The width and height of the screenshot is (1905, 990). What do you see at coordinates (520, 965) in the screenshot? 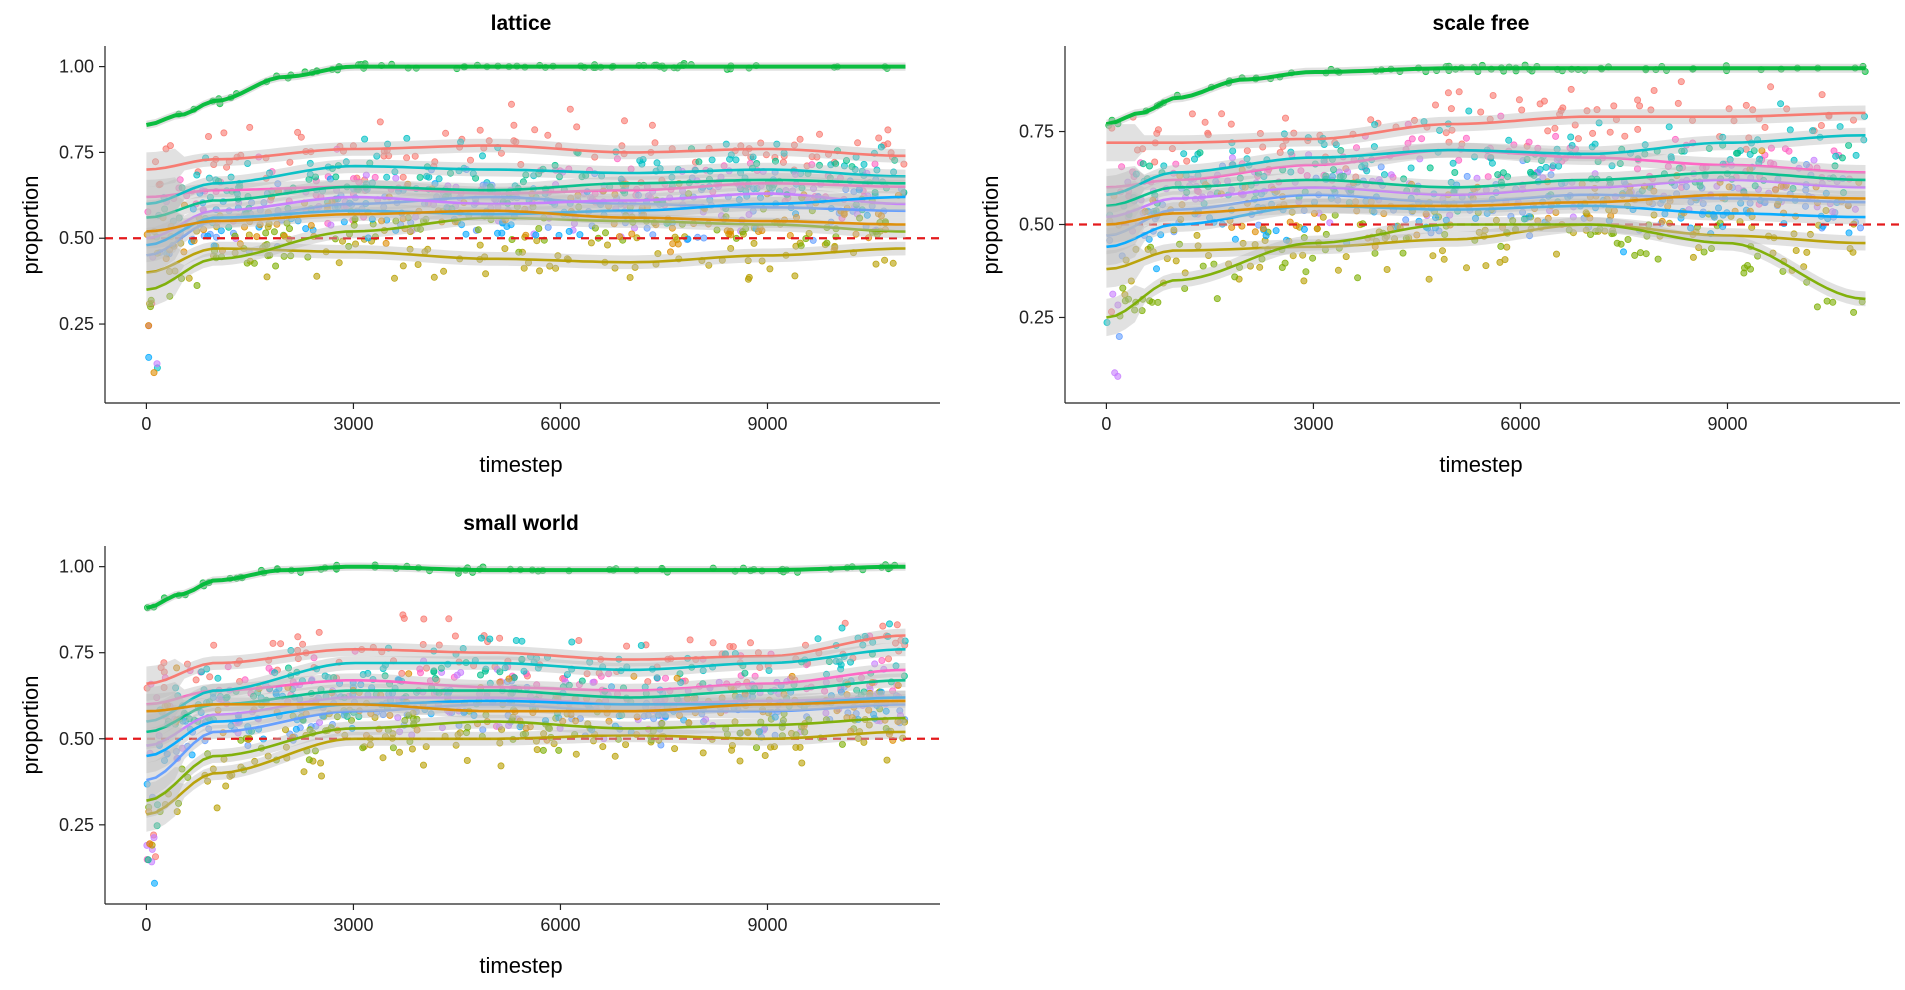
I see `x-axis-label: timestep` at bounding box center [520, 965].